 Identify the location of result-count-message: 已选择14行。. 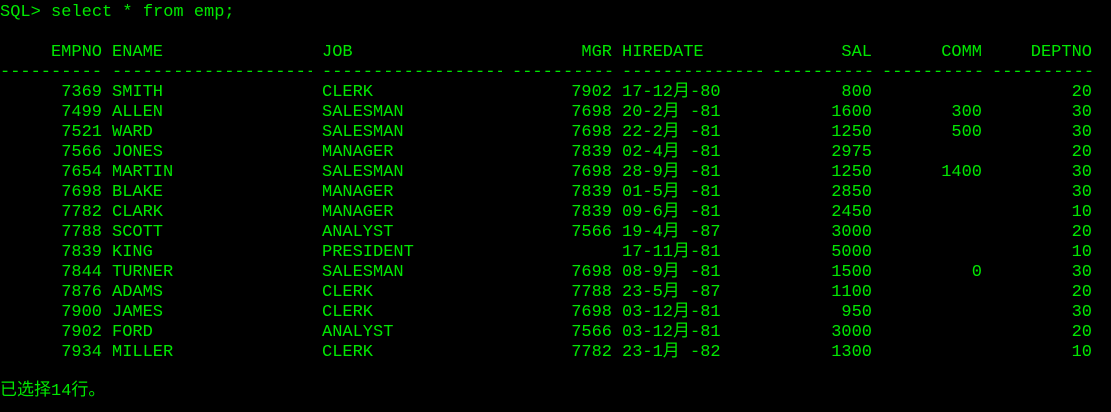
(53, 391).